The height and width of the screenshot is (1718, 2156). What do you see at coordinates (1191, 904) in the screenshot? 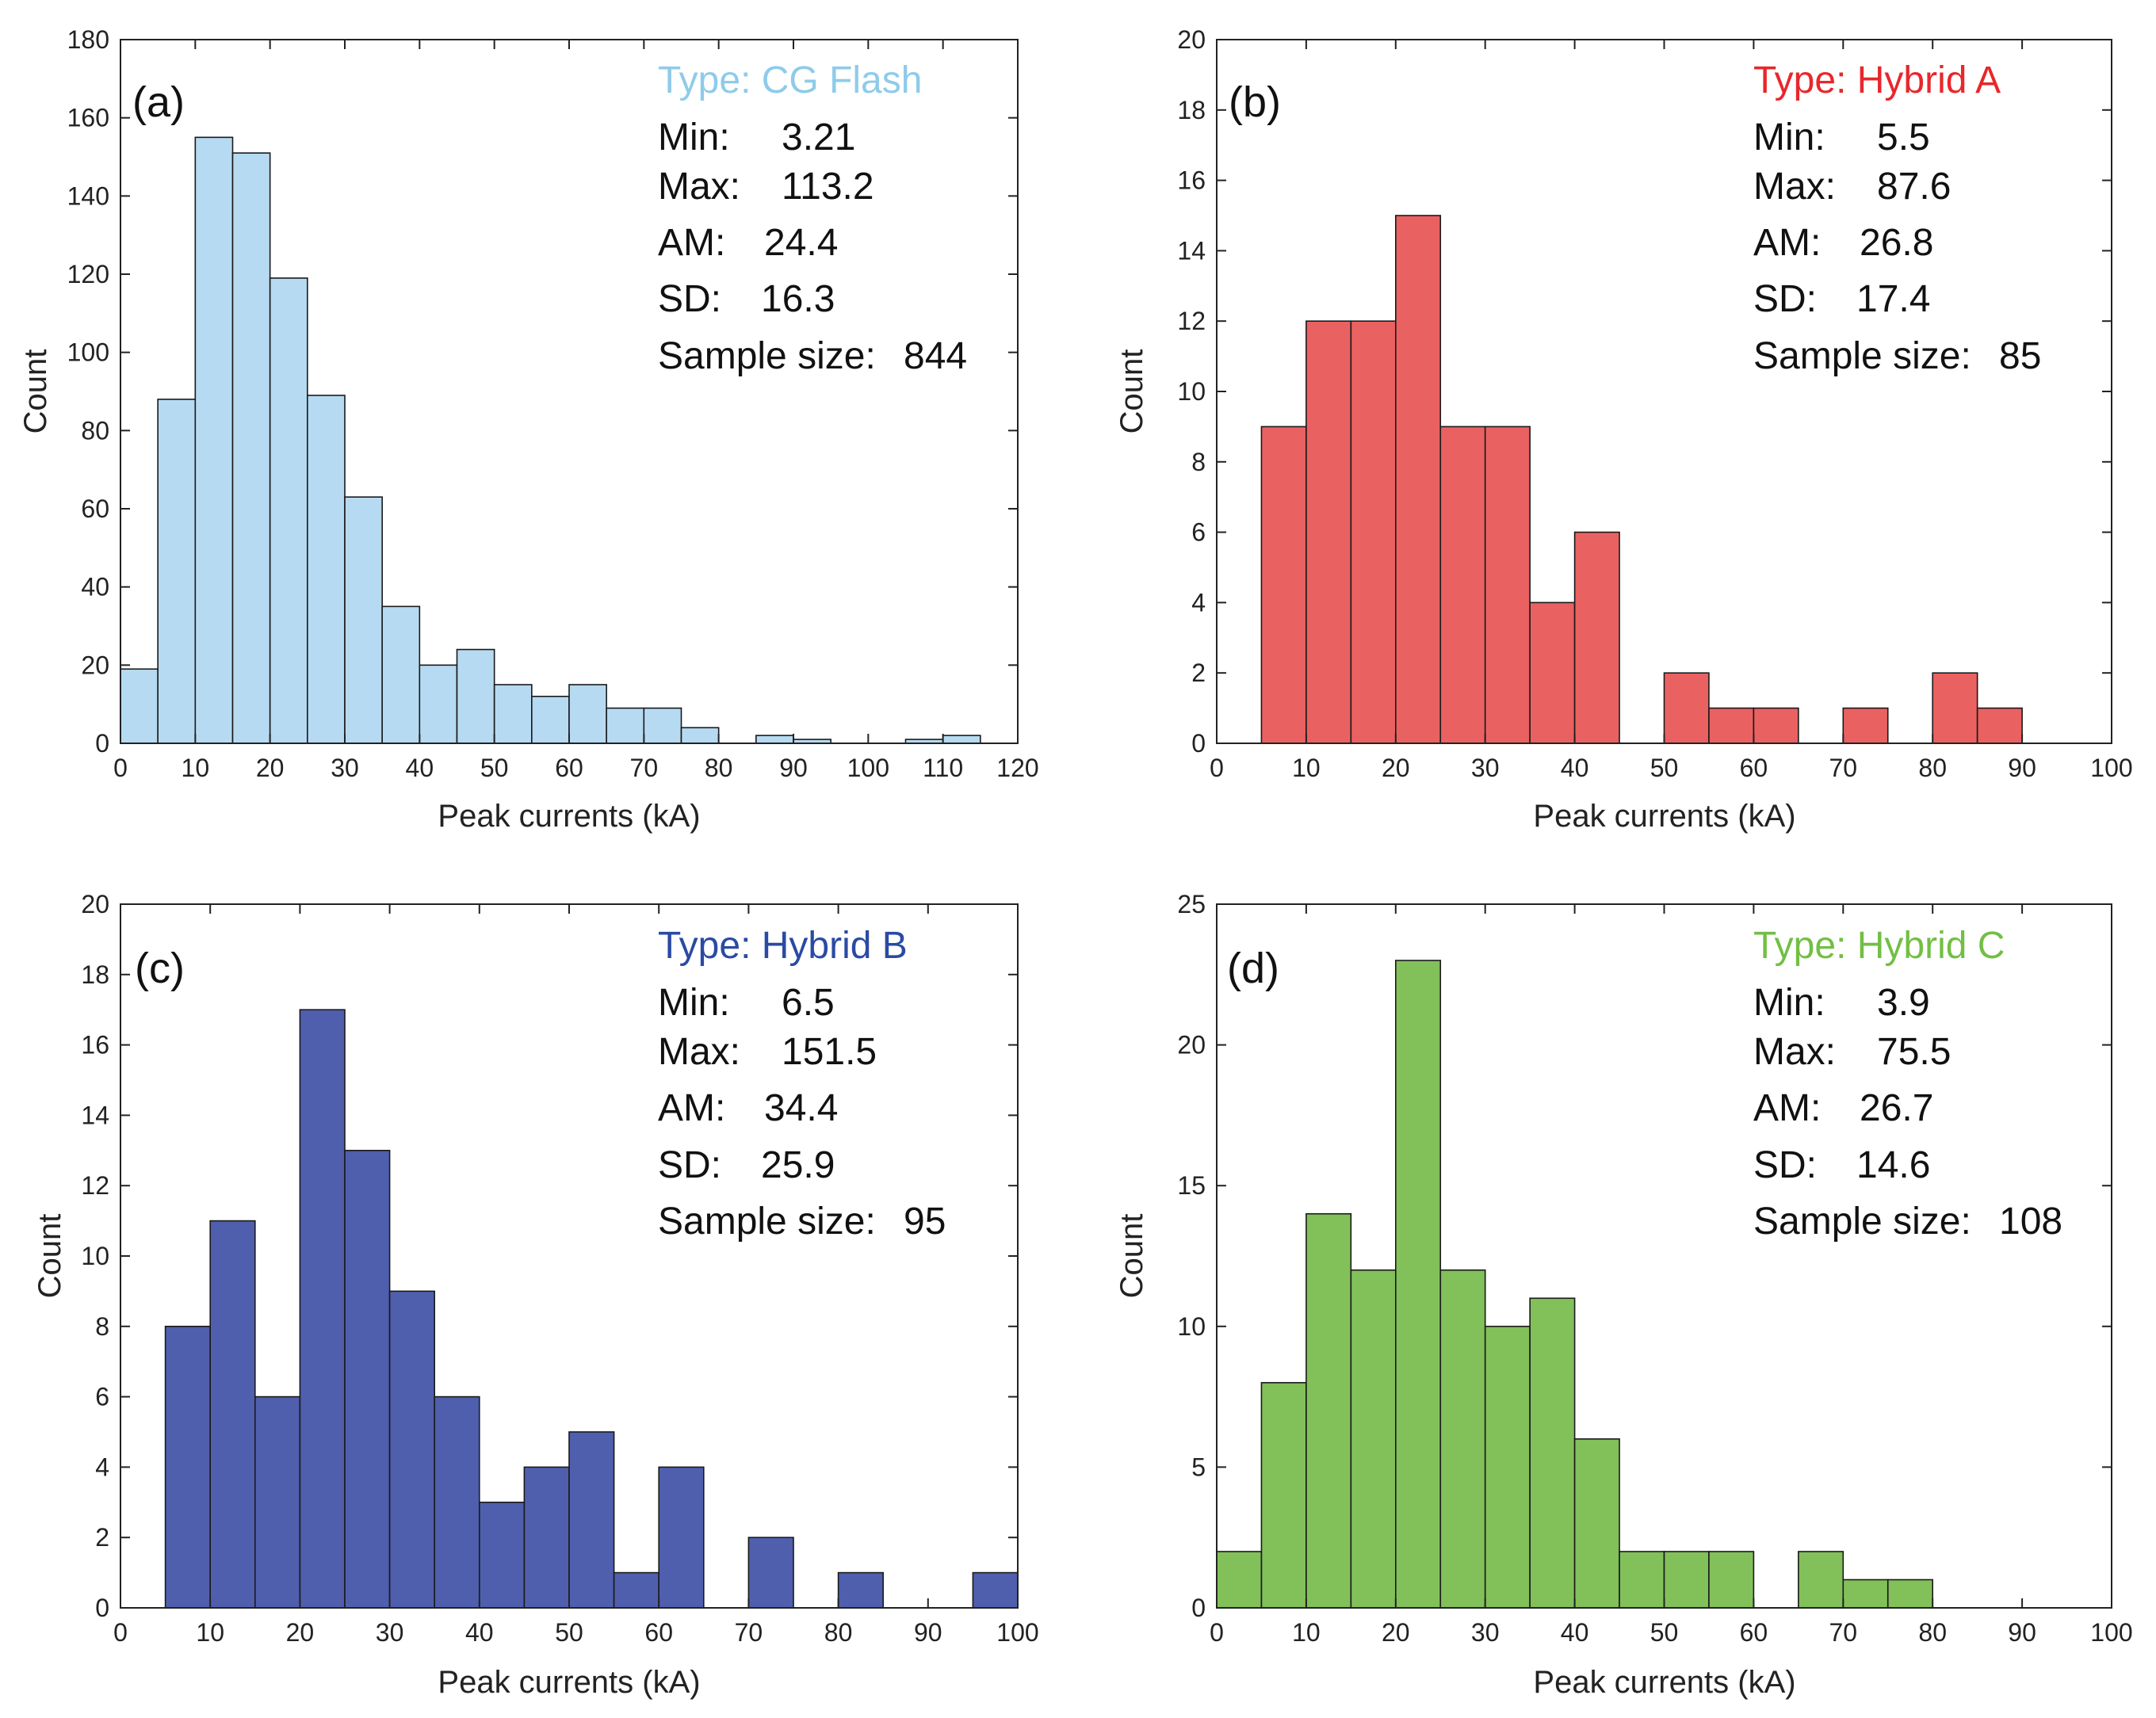
I see `y-tick-label: 25` at bounding box center [1191, 904].